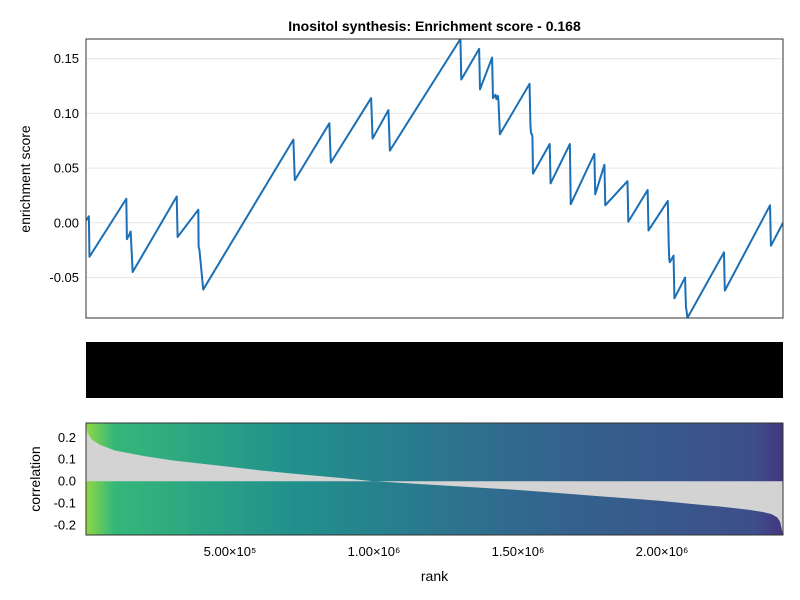  Describe the element at coordinates (435, 576) in the screenshot. I see `x-axis-label: rank` at that location.